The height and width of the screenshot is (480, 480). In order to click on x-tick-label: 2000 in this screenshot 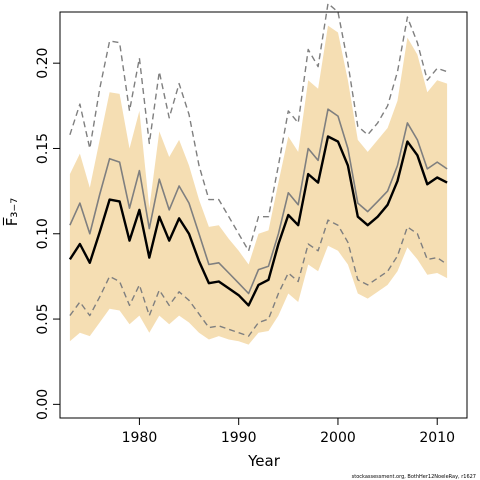, I will do `click(338, 438)`.